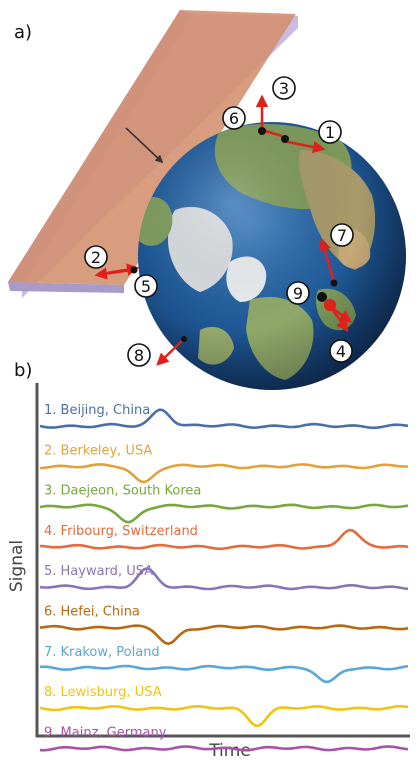 This screenshot has height=765, width=416. What do you see at coordinates (98, 571) in the screenshot?
I see `trace-label-5: 5. Hayward, USA` at bounding box center [98, 571].